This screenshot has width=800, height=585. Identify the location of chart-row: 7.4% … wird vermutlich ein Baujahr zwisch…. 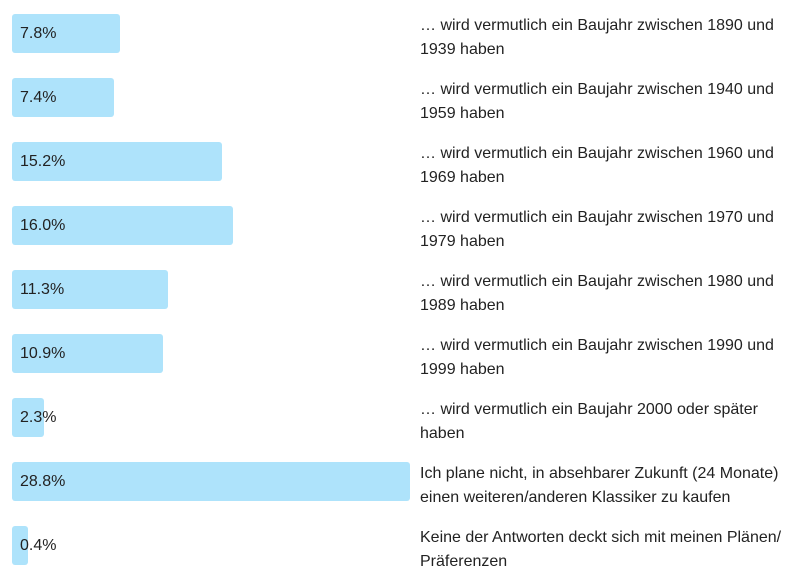
(400, 96).